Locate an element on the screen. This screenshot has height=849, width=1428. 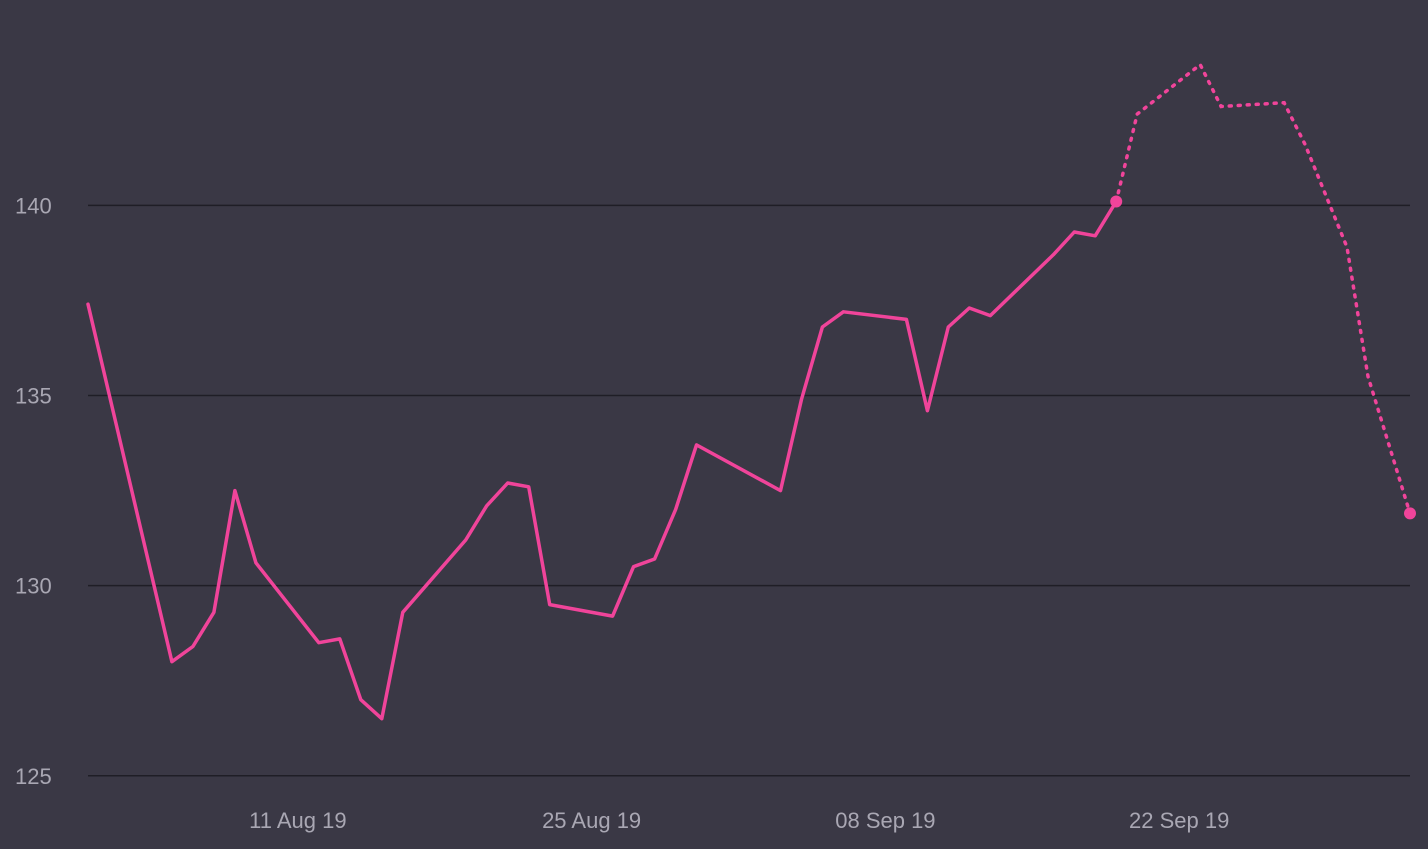
x-tick-label-1: 25 Aug 19 is located at coordinates (591, 820).